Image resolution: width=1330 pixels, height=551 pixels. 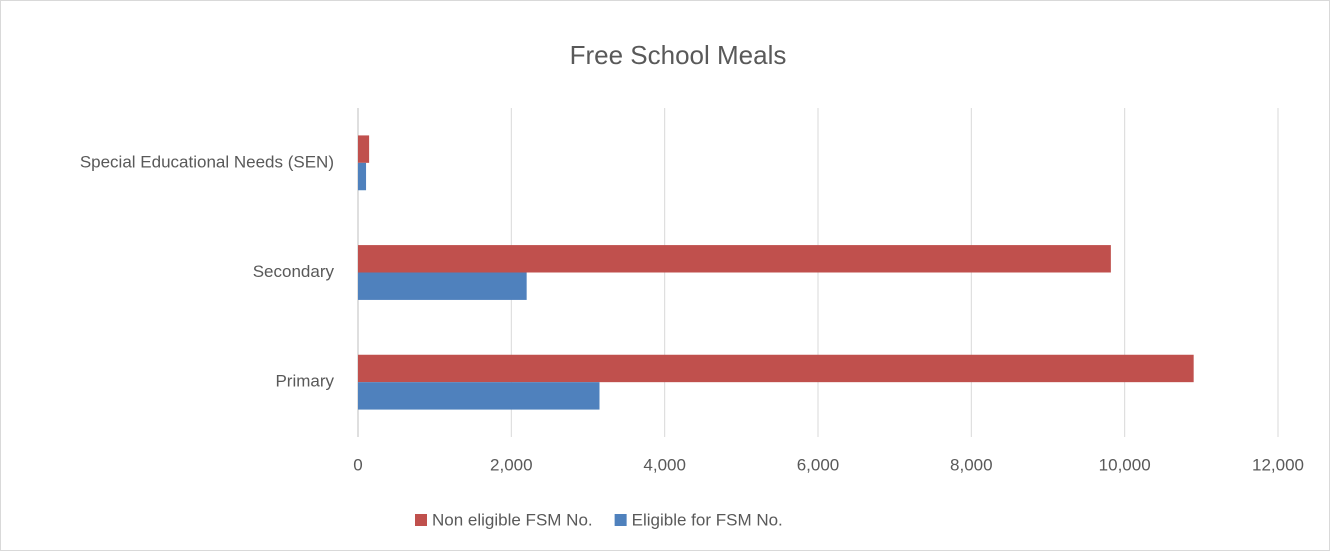 What do you see at coordinates (304, 381) in the screenshot?
I see `y-tick-label: Primary` at bounding box center [304, 381].